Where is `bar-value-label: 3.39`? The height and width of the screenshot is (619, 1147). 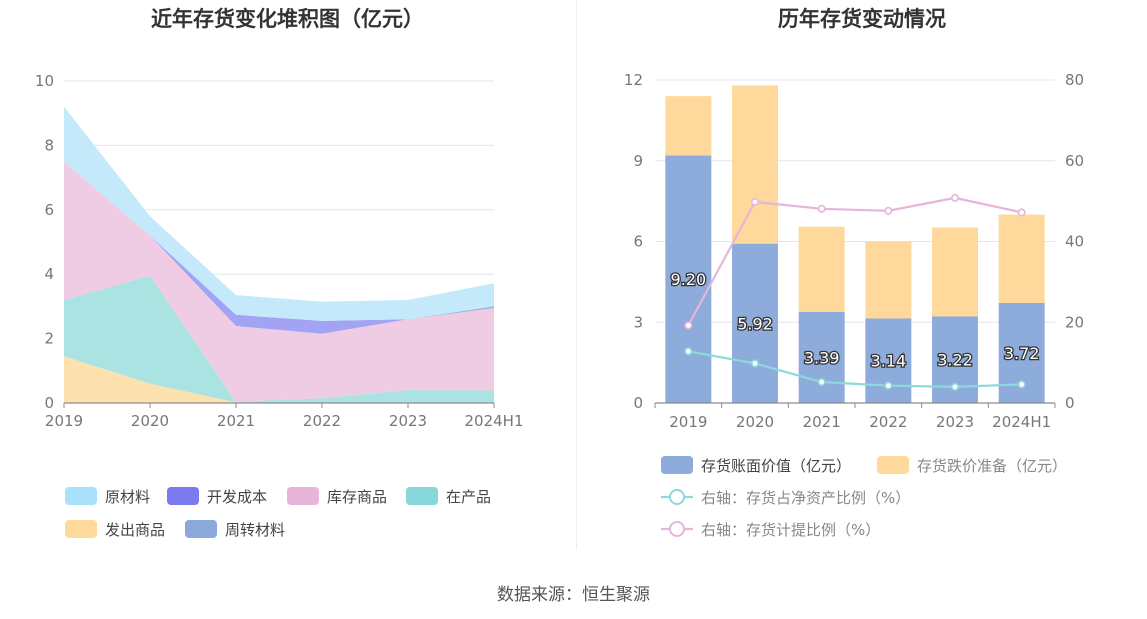
bar-value-label: 3.39 is located at coordinates (822, 357).